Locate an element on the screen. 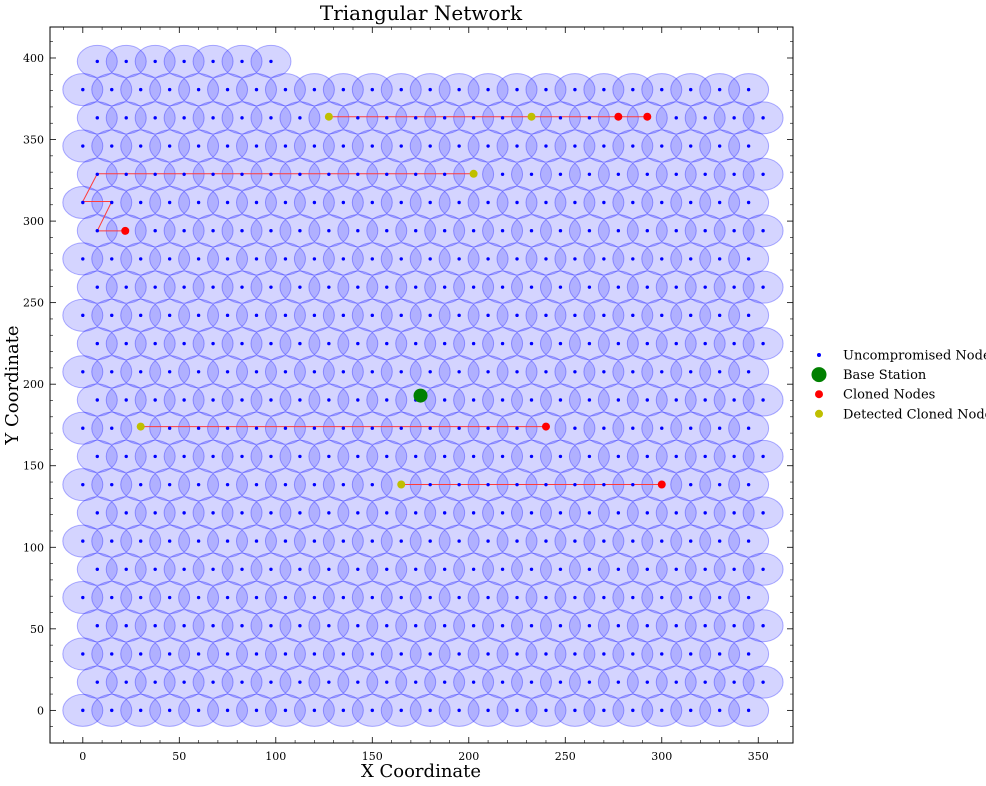  y-tick-label: 50 is located at coordinates (37, 629).